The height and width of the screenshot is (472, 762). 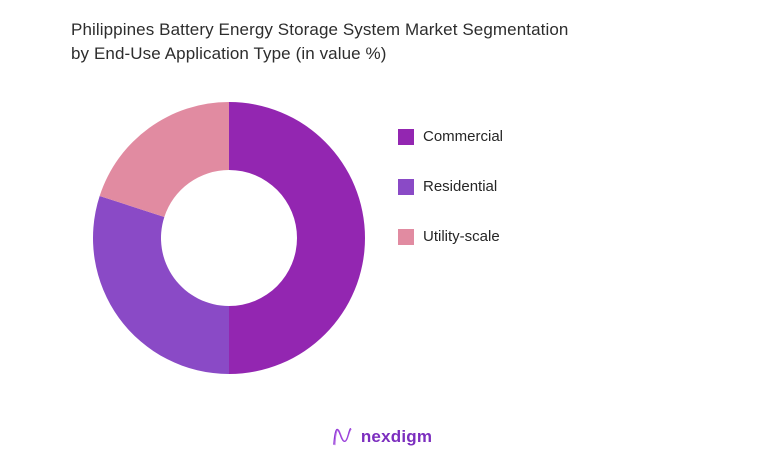 What do you see at coordinates (164, 159) in the screenshot?
I see `donut-segment-utility-scale` at bounding box center [164, 159].